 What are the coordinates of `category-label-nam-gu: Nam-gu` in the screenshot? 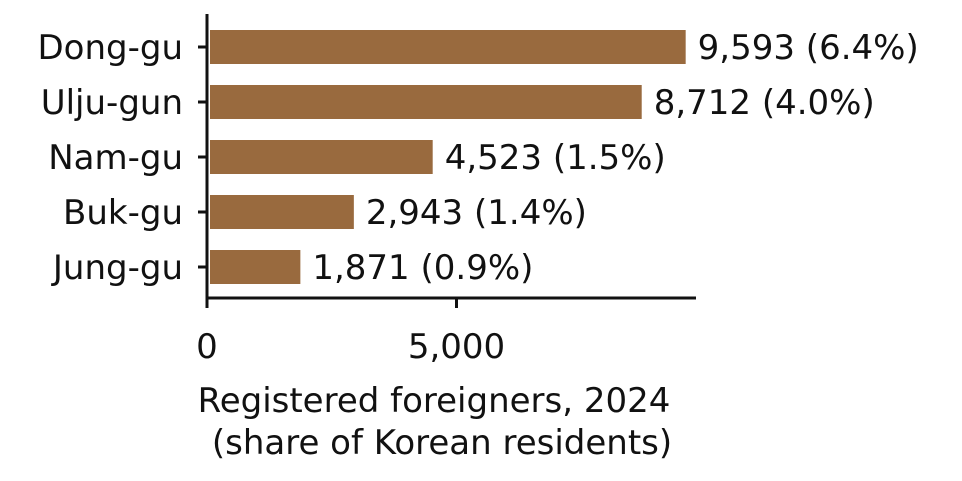 It's located at (115, 158).